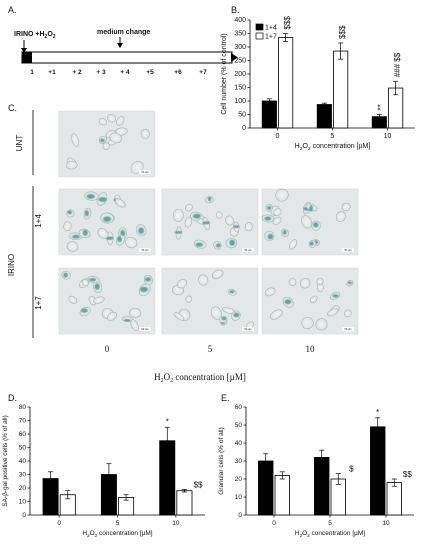 Image resolution: width=421 pixels, height=550 pixels. What do you see at coordinates (397, 64) in the screenshot?
I see `significance-mark: ### $$` at bounding box center [397, 64].